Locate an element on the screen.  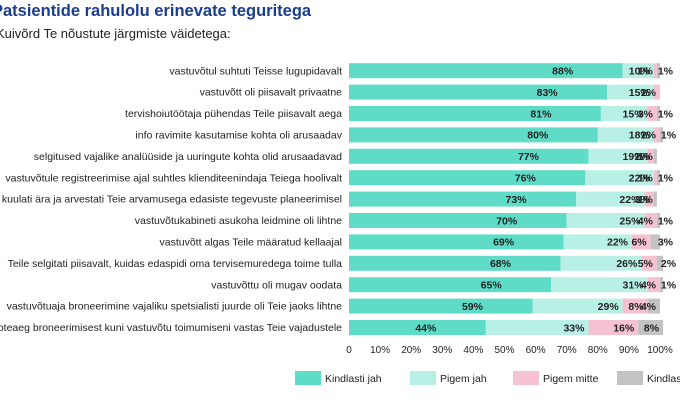
value-label: 5% is located at coordinates (646, 264).